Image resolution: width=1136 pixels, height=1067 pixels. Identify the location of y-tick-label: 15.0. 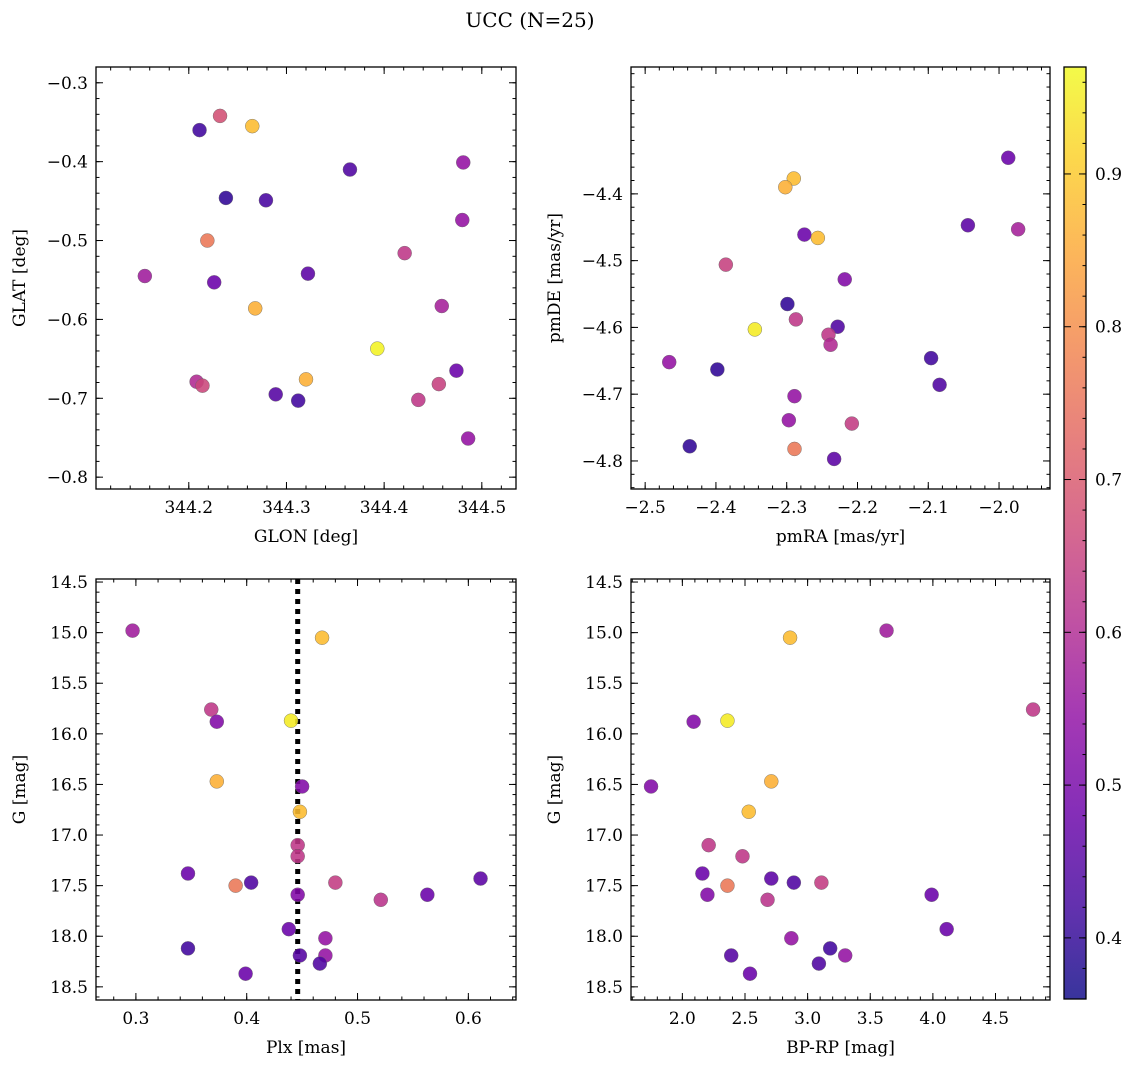
(604, 634).